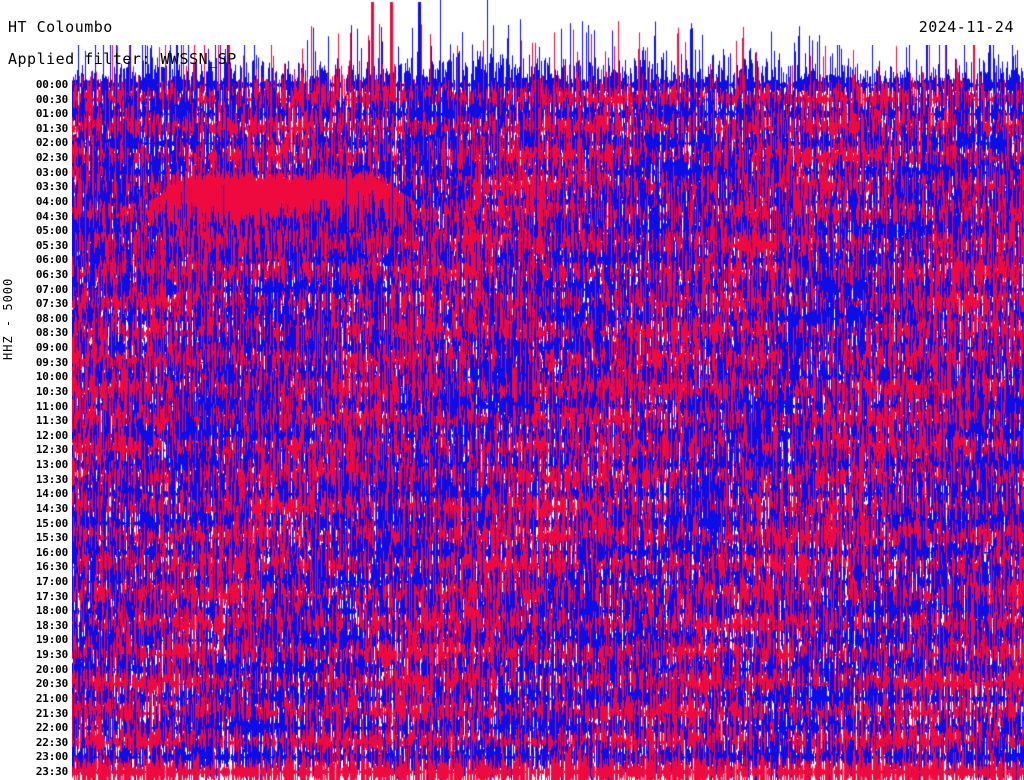 This screenshot has width=1024, height=780. I want to click on time-tick-label: 07:00, so click(51, 289).